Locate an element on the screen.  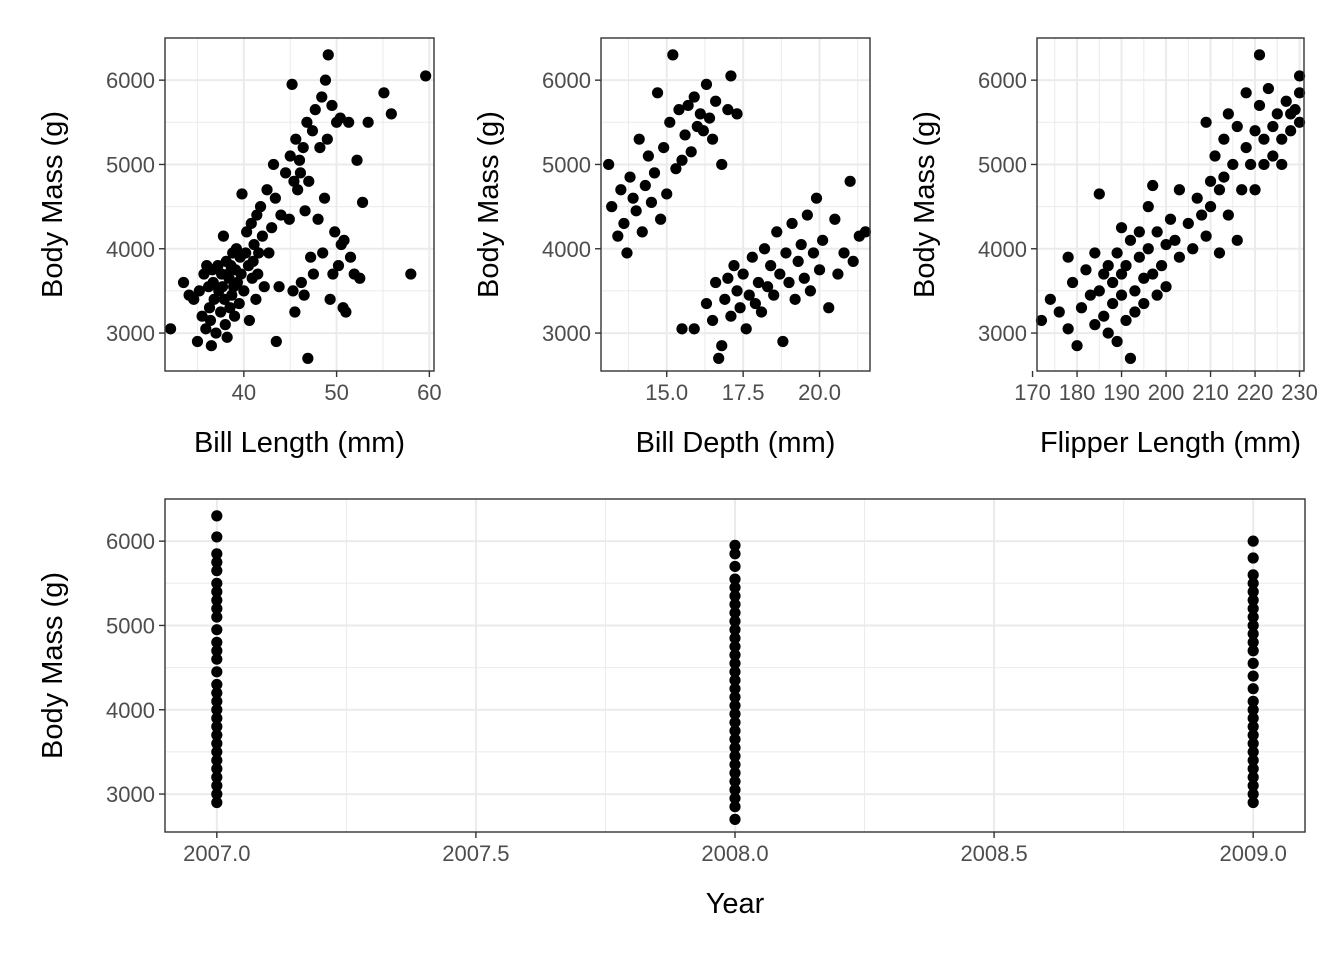
x-tick-label: 180 is located at coordinates (1077, 392).